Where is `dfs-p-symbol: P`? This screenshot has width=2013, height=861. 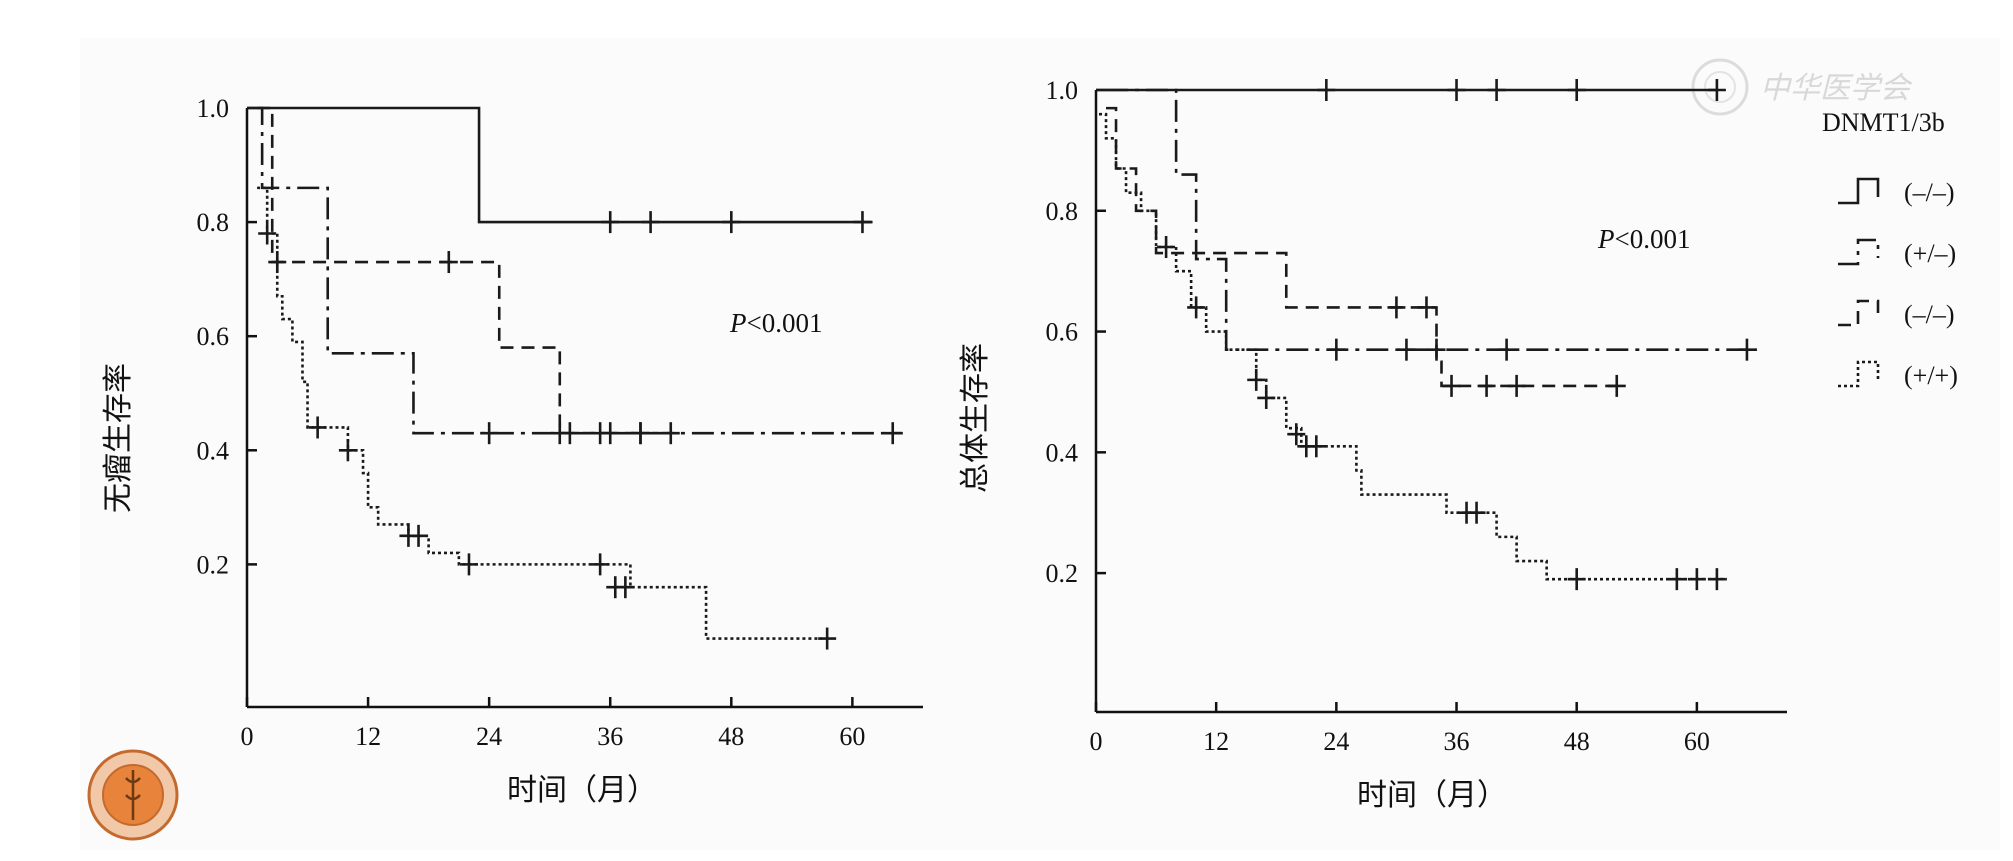
dfs-p-symbol: P is located at coordinates (738, 323).